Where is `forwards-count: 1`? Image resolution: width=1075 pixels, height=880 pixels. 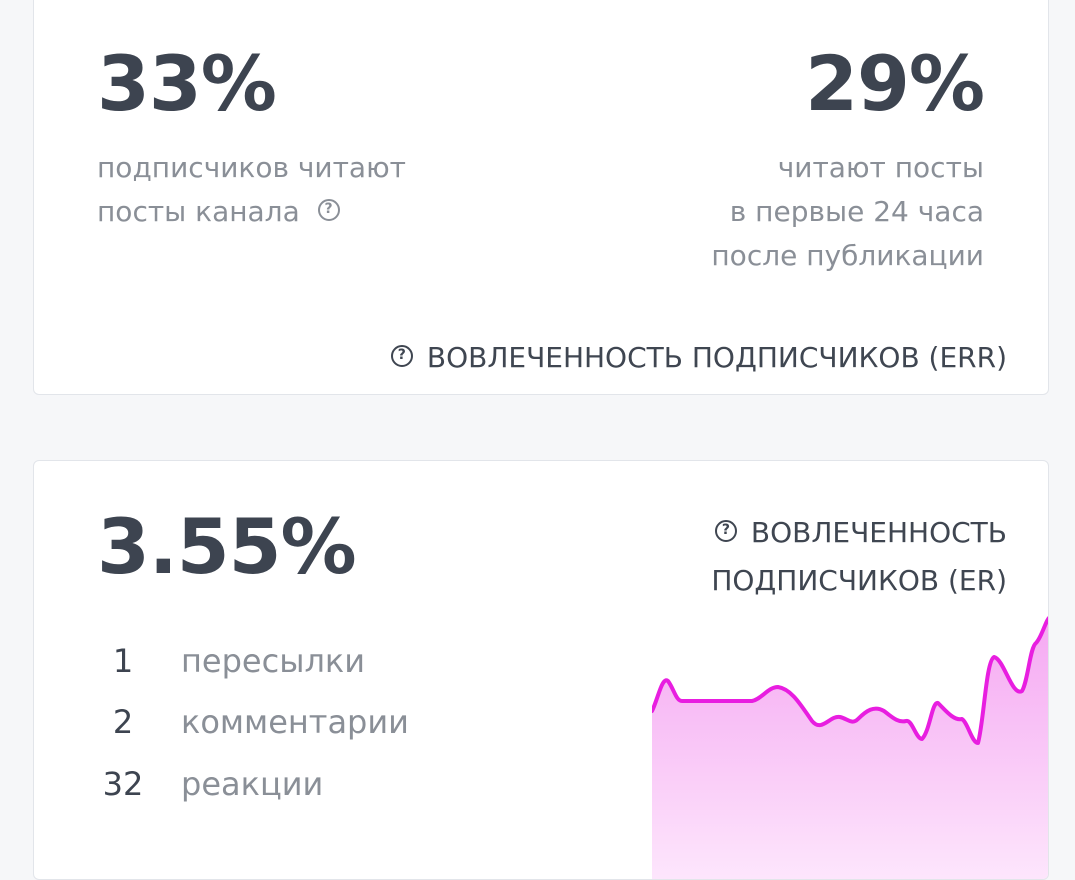
forwards-count: 1 is located at coordinates (123, 661).